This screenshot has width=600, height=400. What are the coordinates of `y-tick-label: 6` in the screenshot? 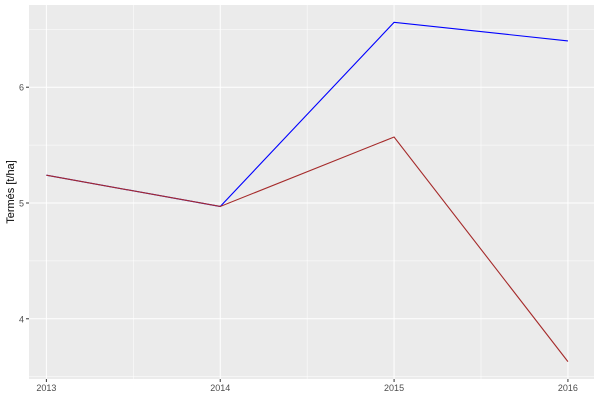 It's located at (21, 88).